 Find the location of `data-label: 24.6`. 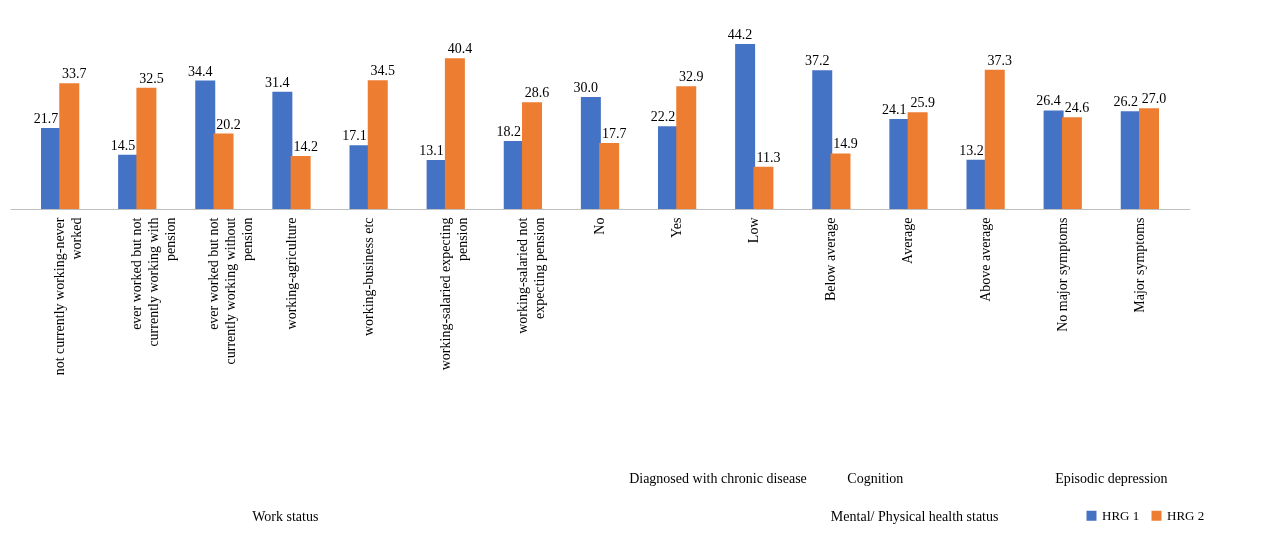

data-label: 24.6 is located at coordinates (1077, 108).